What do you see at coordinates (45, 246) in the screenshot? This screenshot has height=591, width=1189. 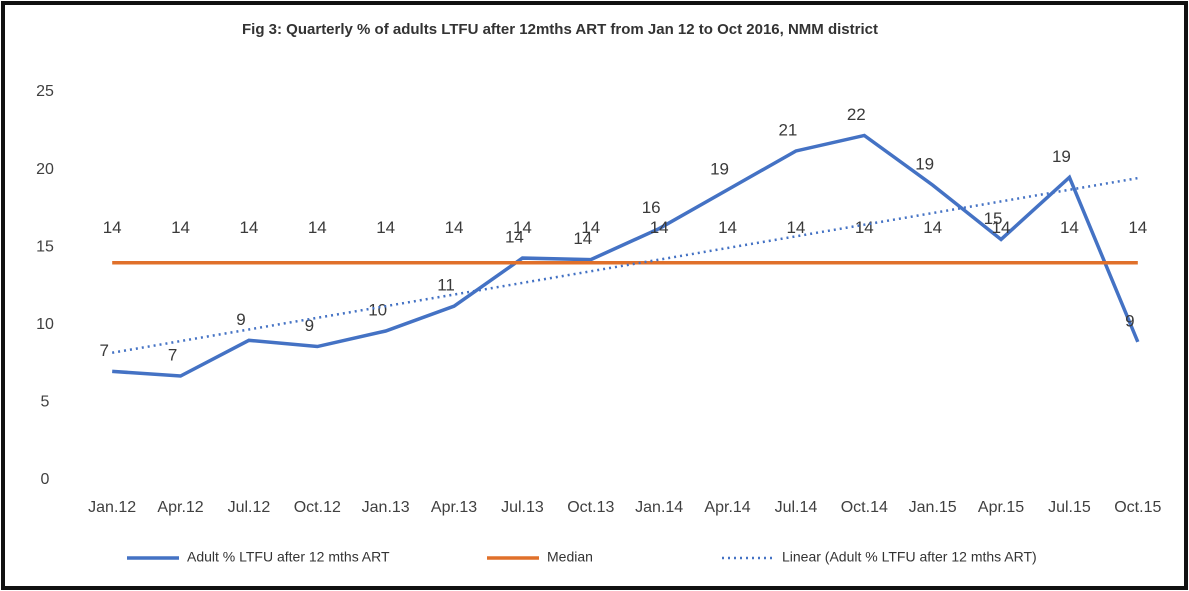 I see `y-tick-label: 15` at bounding box center [45, 246].